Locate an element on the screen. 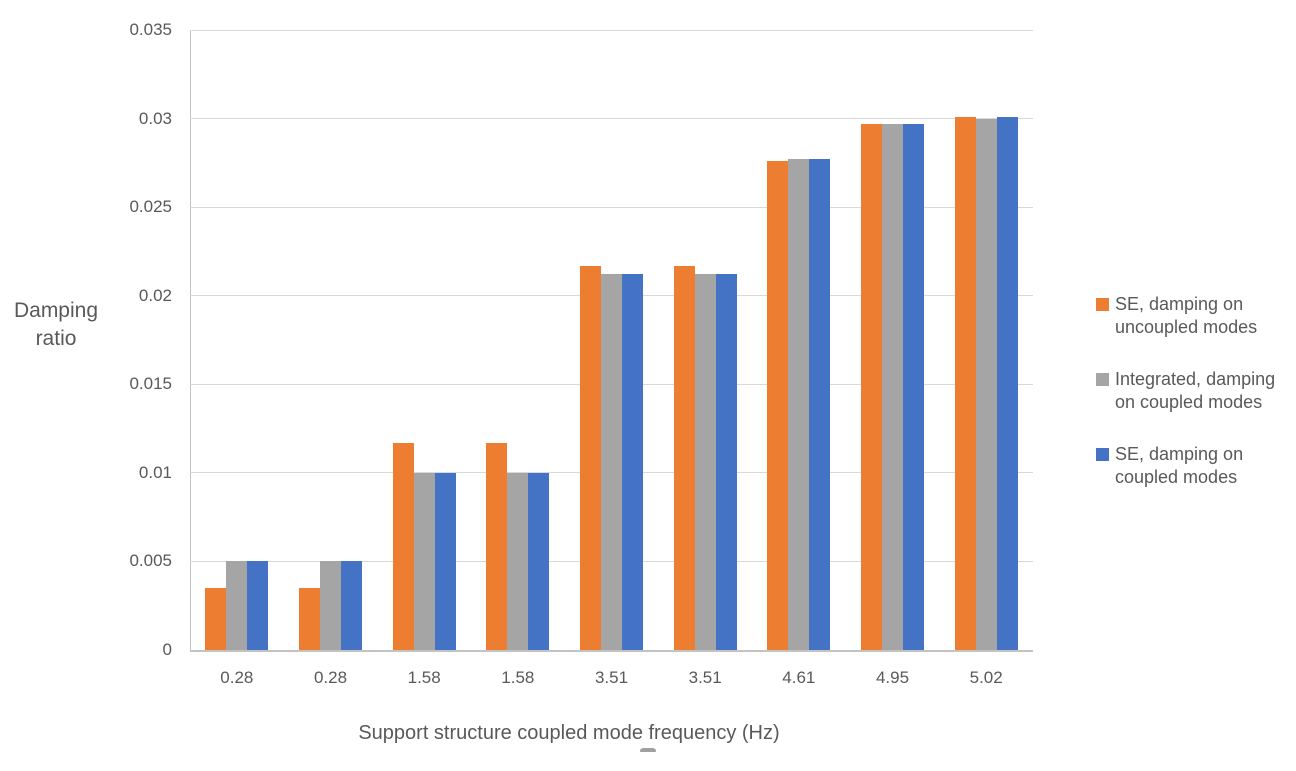 This screenshot has width=1296, height=771. y-tick-label: 0.015 is located at coordinates (150, 384).